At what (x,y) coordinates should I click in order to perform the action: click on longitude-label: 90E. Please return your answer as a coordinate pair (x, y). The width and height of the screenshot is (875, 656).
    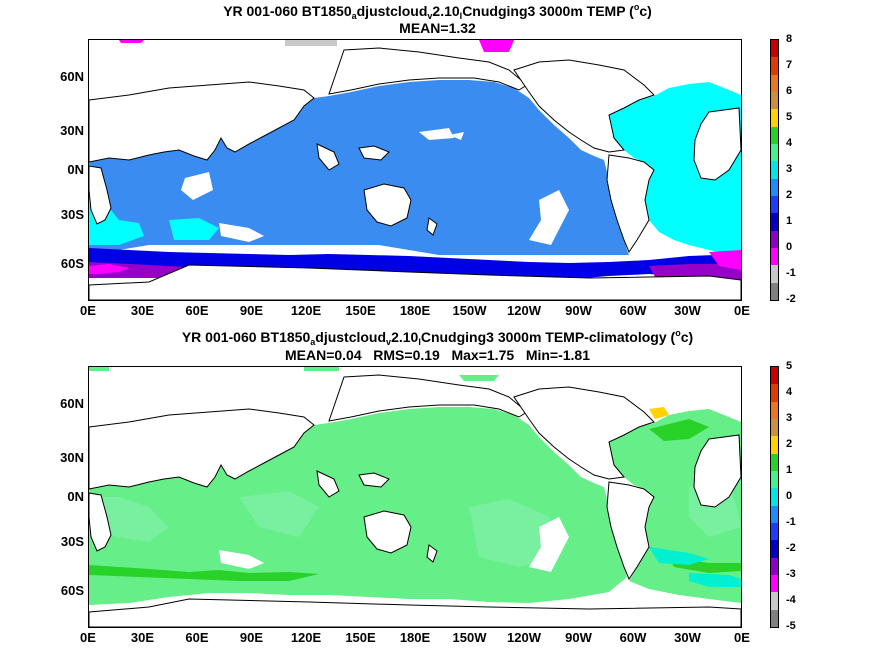
    Looking at the image, I should click on (251, 310).